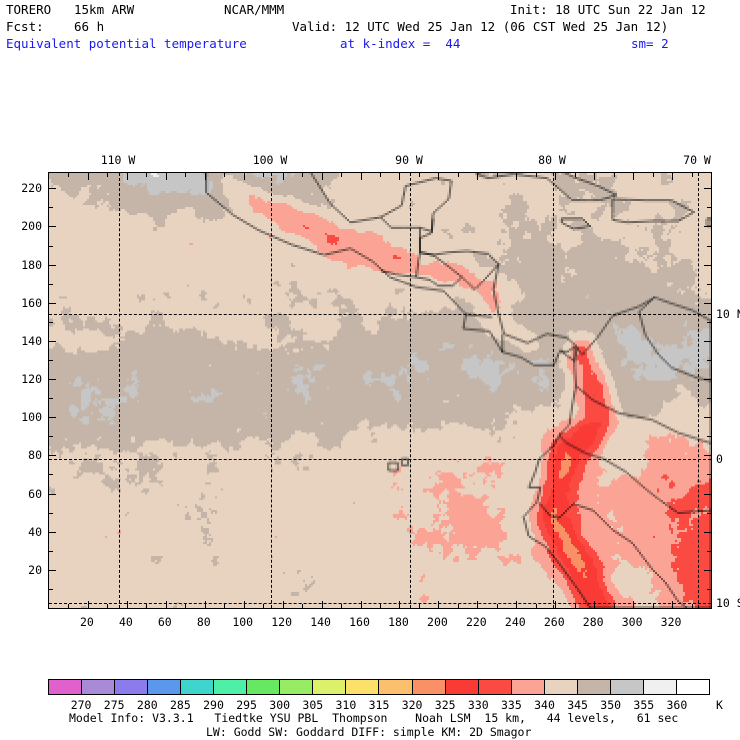  I want to click on colorbar-tick-label: 325, so click(445, 705).